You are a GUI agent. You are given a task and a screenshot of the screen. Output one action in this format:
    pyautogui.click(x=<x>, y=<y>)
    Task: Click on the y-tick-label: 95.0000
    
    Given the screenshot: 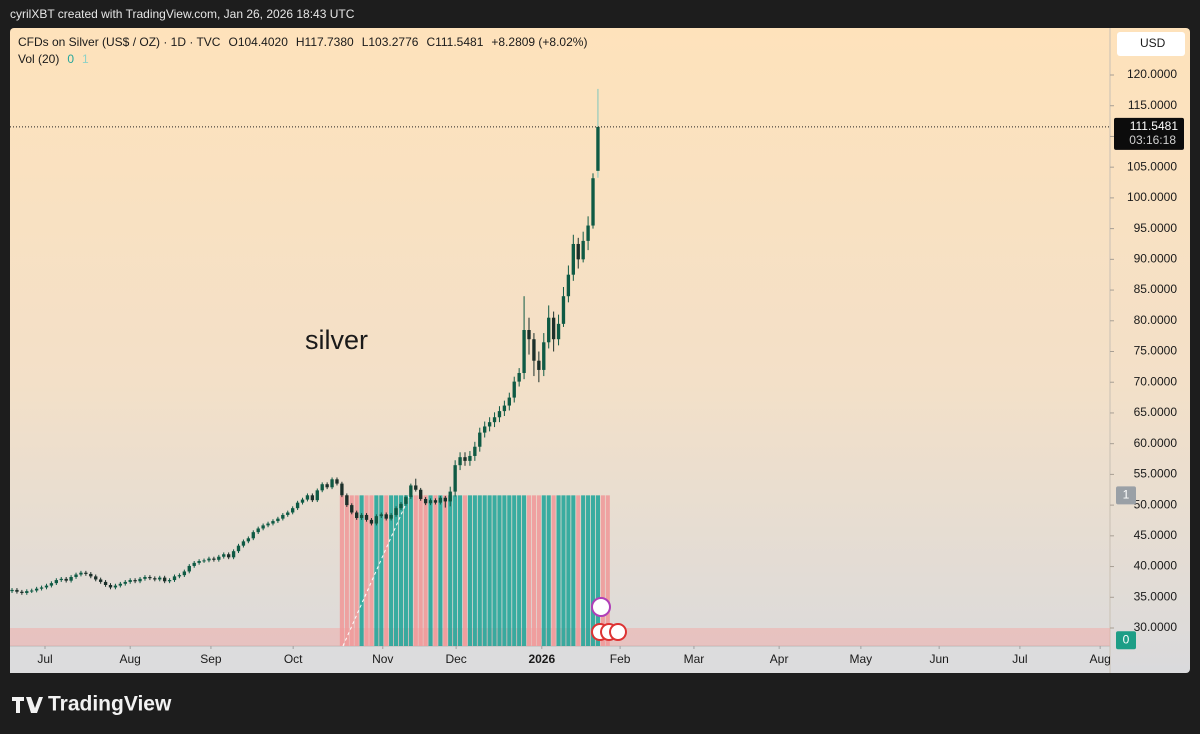 What is the action you would take?
    pyautogui.click(x=1156, y=228)
    